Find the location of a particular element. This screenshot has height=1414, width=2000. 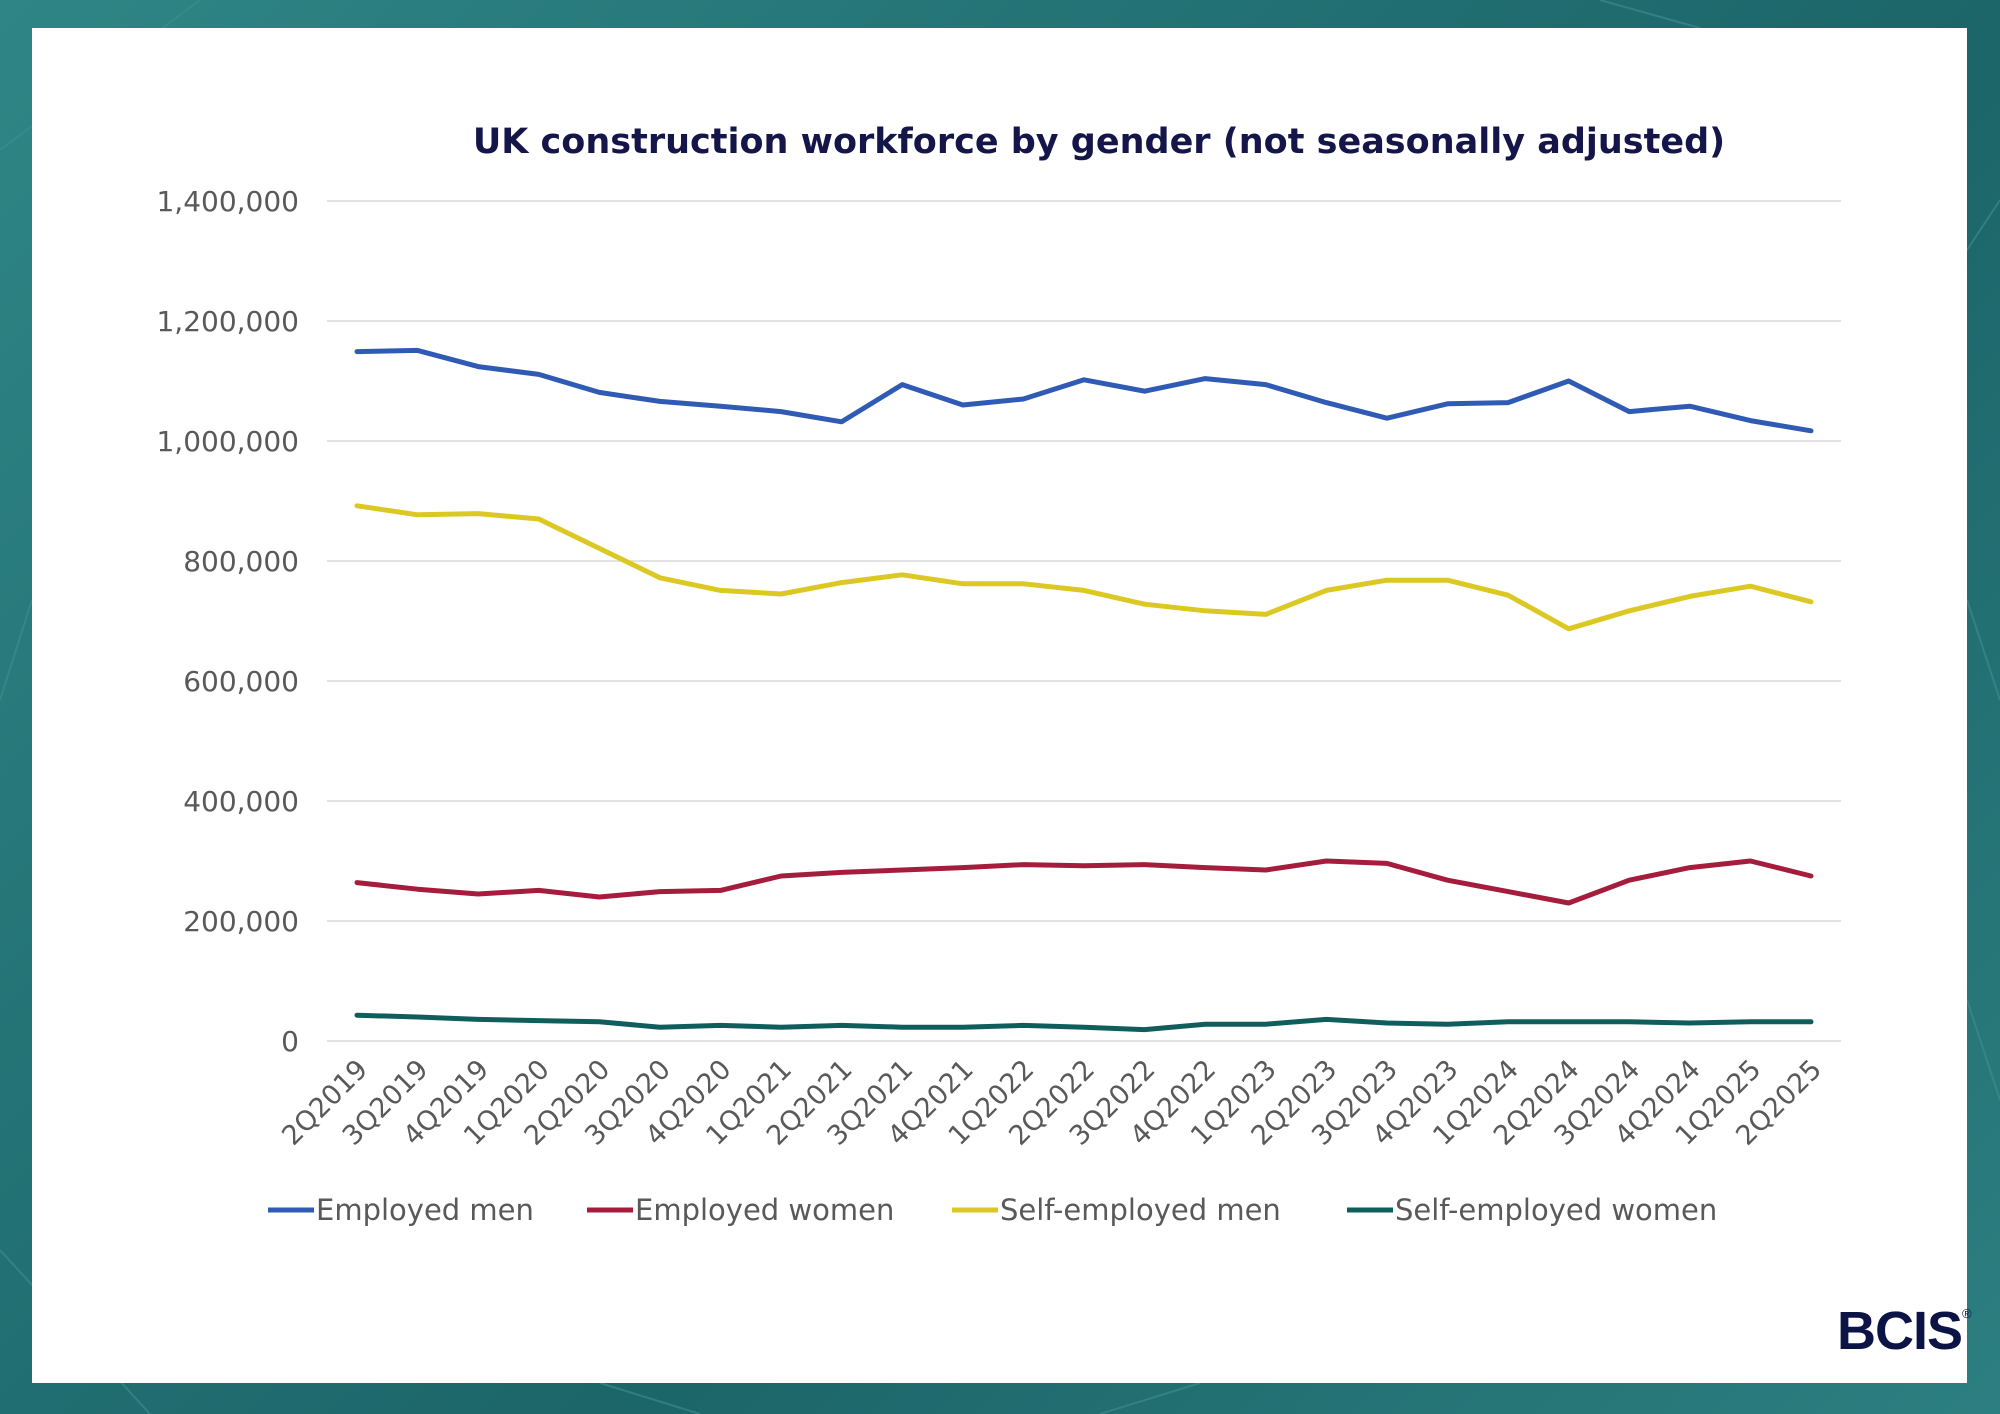

y-tick-label: 1,000,000 is located at coordinates (227, 441).